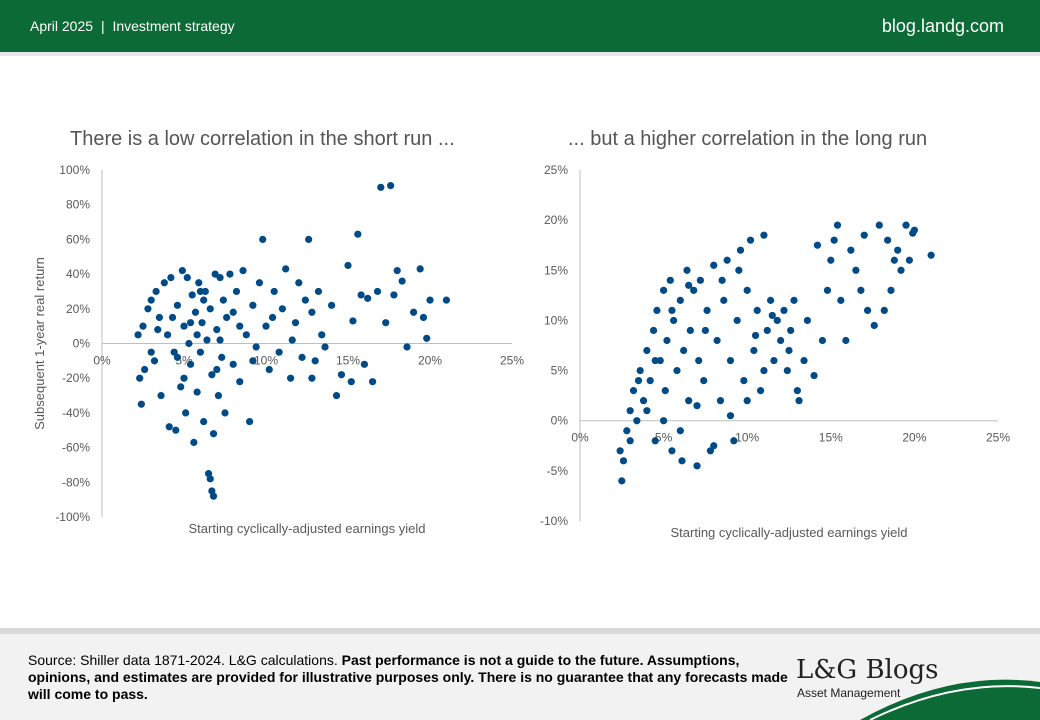 This screenshot has height=720, width=1040. Describe the element at coordinates (78, 205) in the screenshot. I see `y-tick-label: 80%` at that location.